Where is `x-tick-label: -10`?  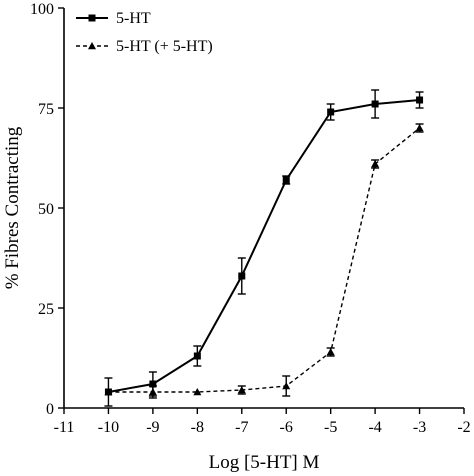 x-tick-label: -10 is located at coordinates (108, 427).